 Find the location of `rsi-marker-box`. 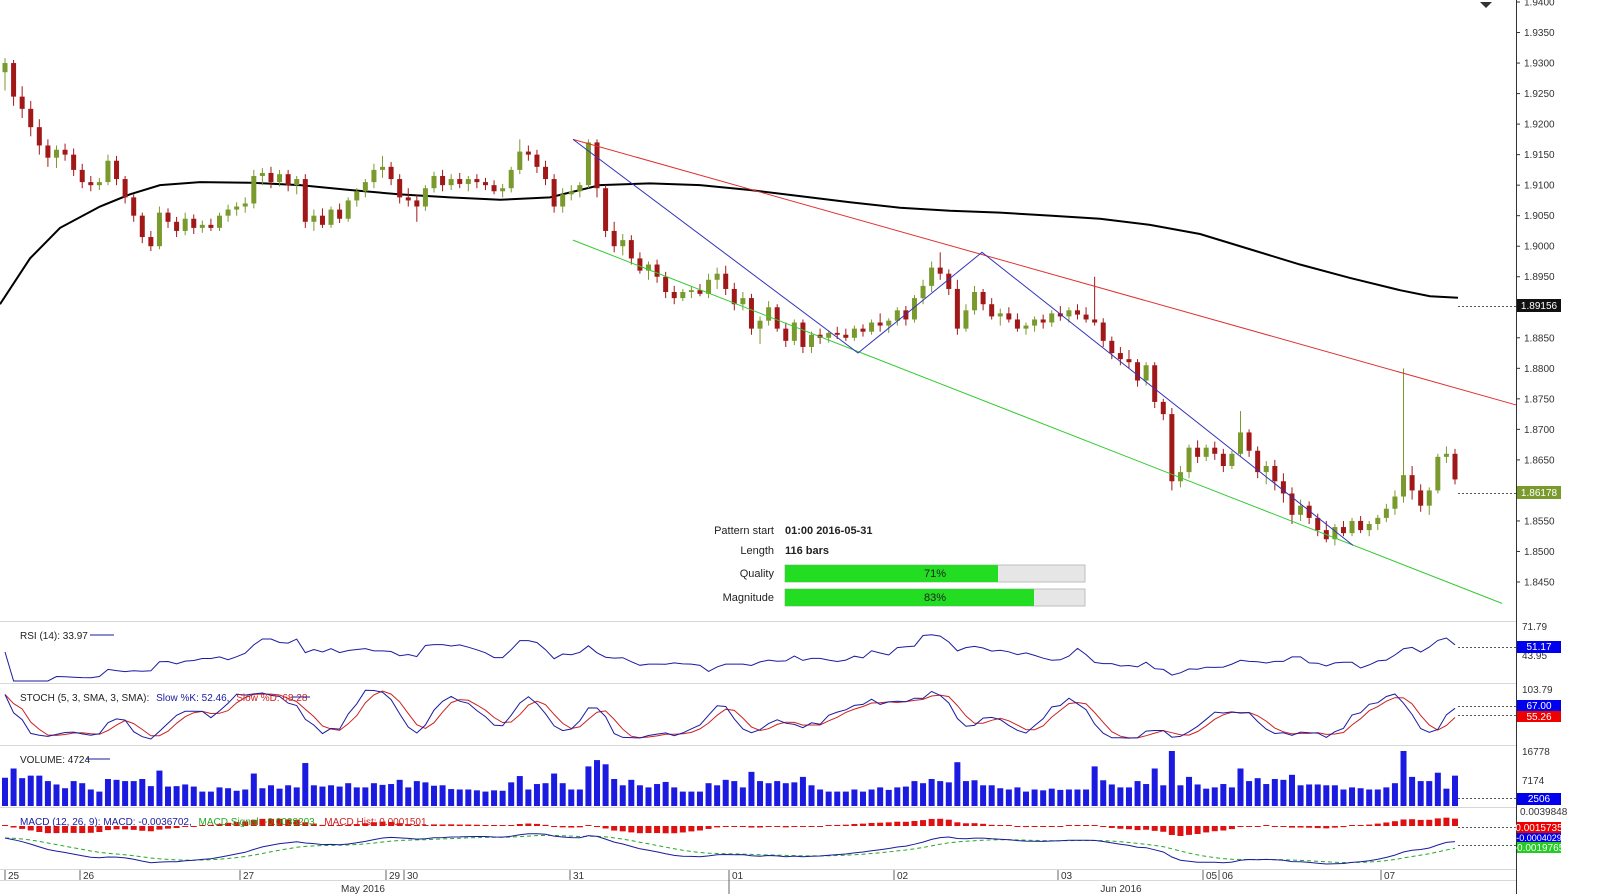

rsi-marker-box is located at coordinates (1539, 647).